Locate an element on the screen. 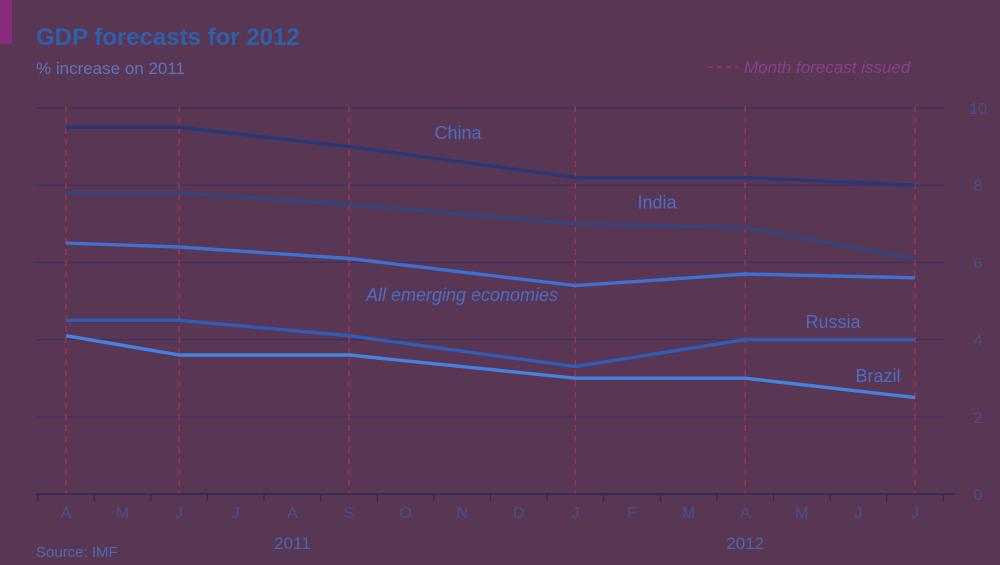 The height and width of the screenshot is (565, 1000). x-year-label: 2011 is located at coordinates (292, 543).